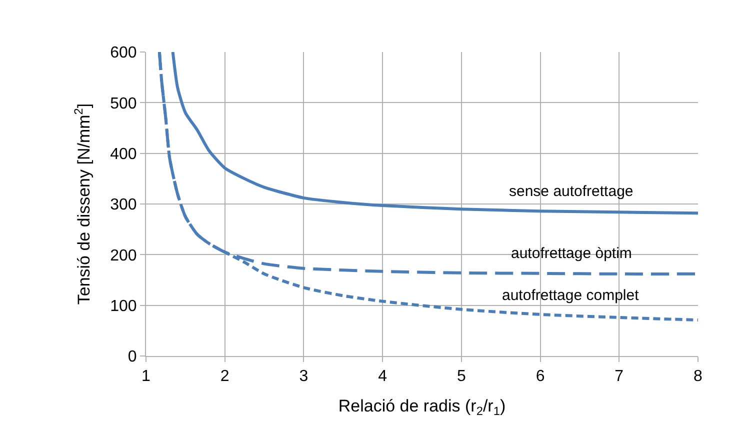  I want to click on x-tick-label: 5, so click(461, 377).